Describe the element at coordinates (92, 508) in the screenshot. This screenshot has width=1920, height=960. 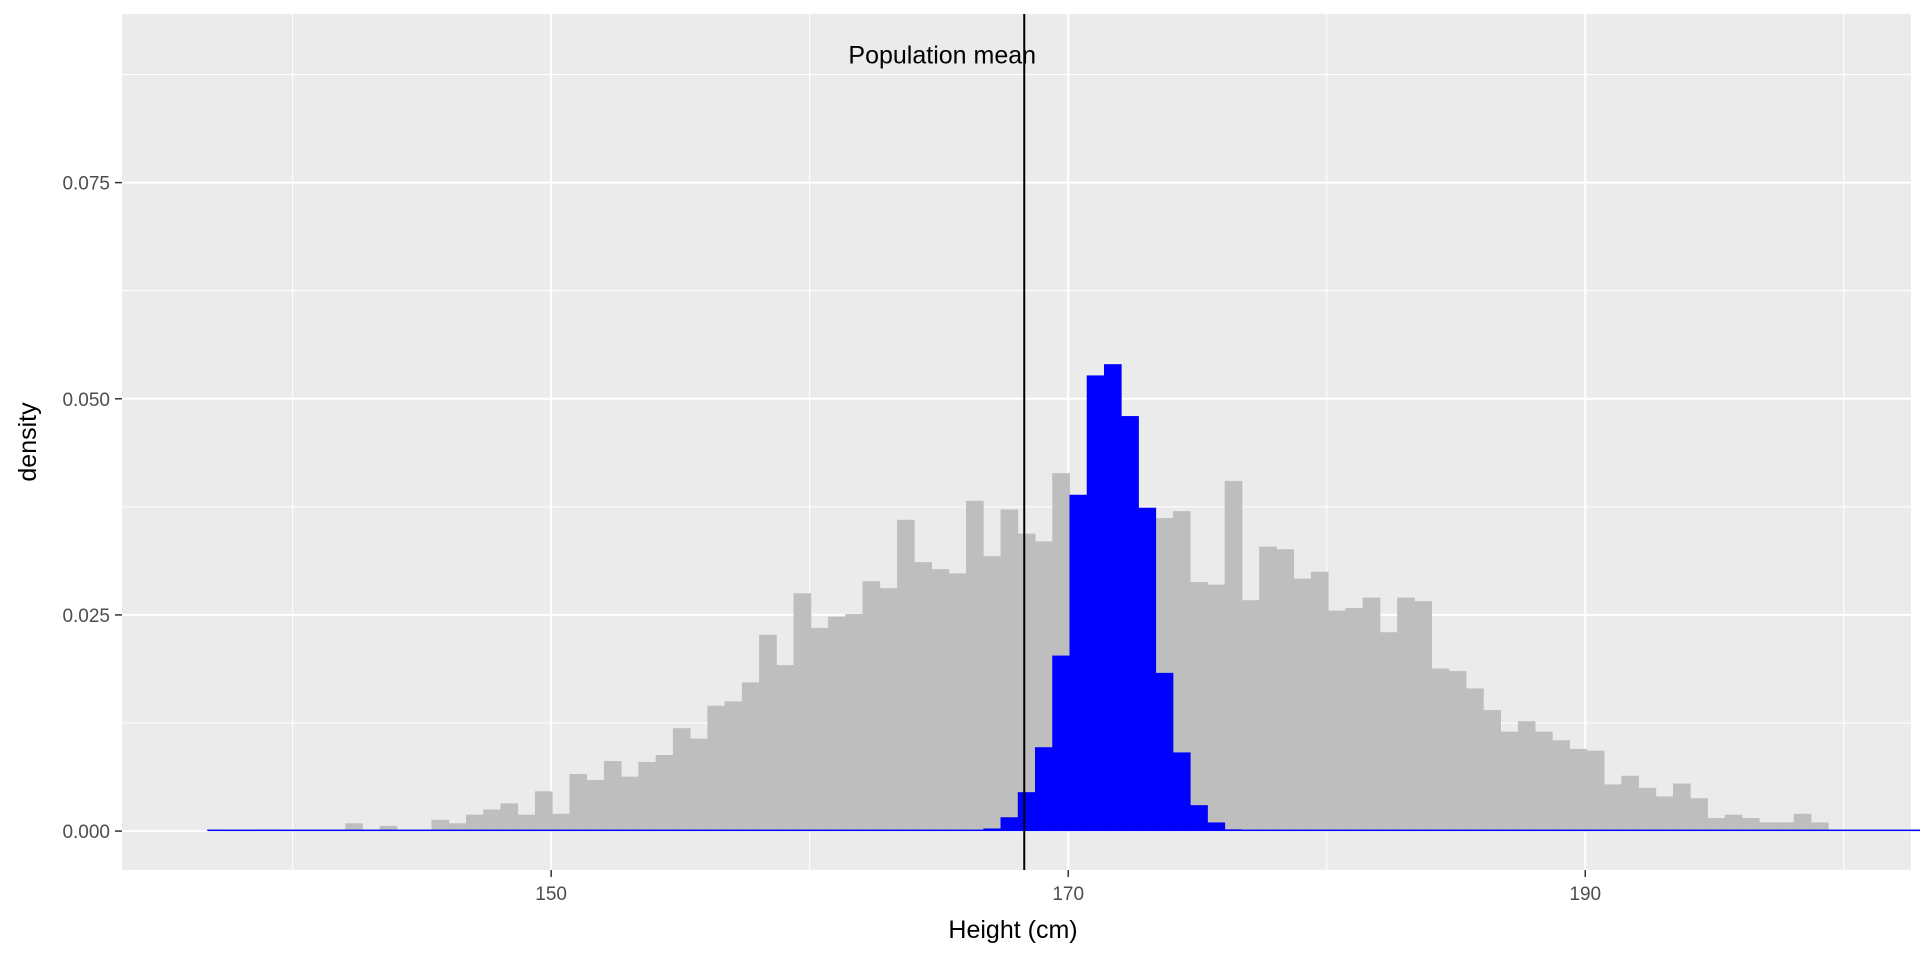
I see `y-axis: 0.000 0.025 0.050 0.075` at that location.